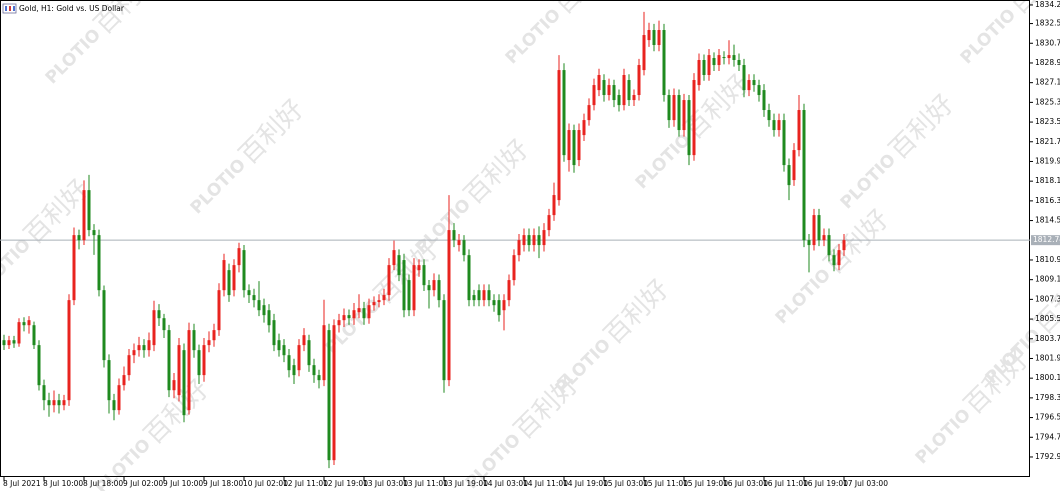 Image resolution: width=1060 pixels, height=491 pixels. Describe the element at coordinates (1047, 377) in the screenshot. I see `y-tick-label: 1800.13` at that location.